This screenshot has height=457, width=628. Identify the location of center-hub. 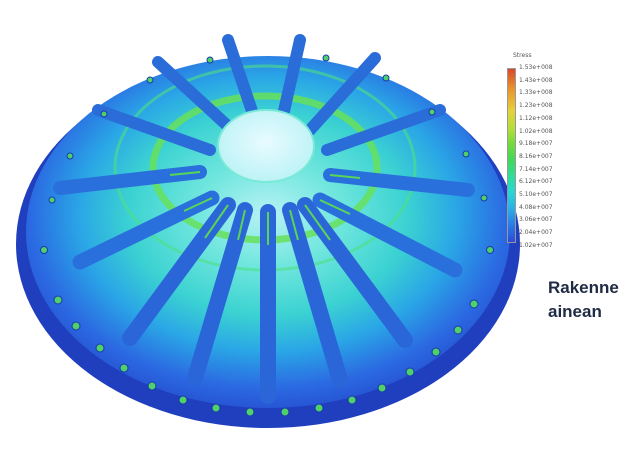
(266, 146).